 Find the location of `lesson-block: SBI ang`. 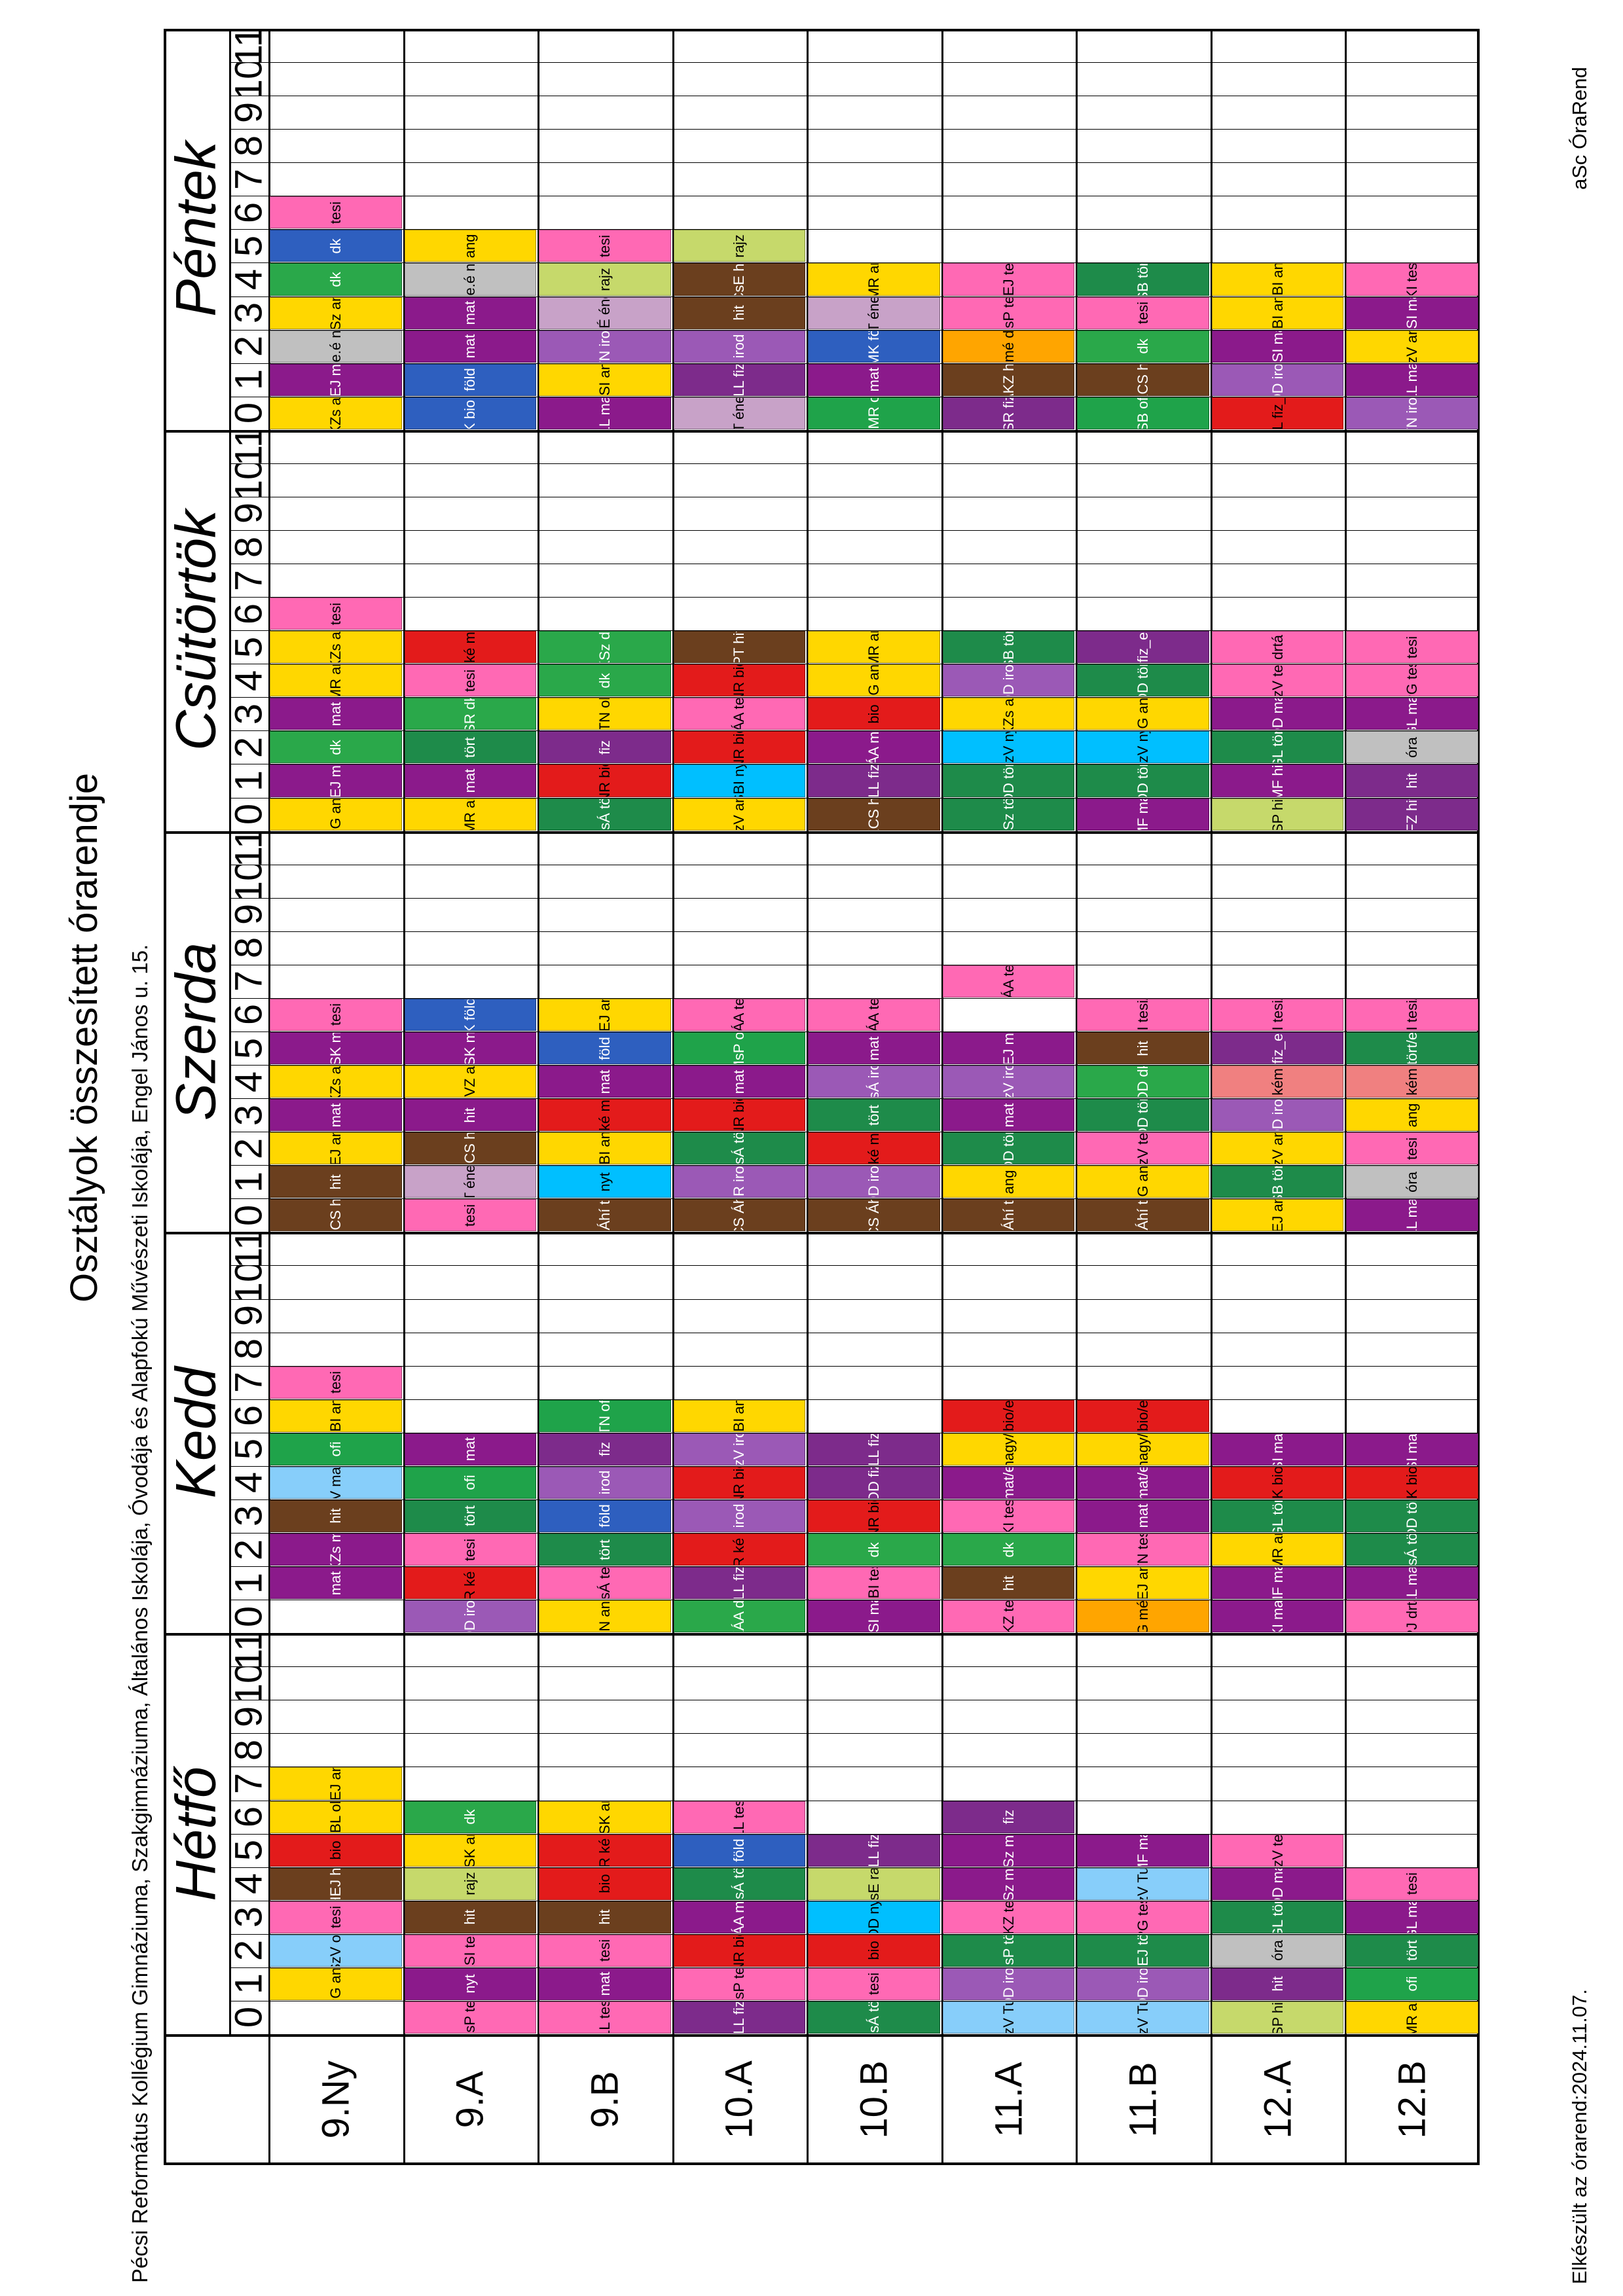

lesson-block: SBI ang is located at coordinates (1277, 312).